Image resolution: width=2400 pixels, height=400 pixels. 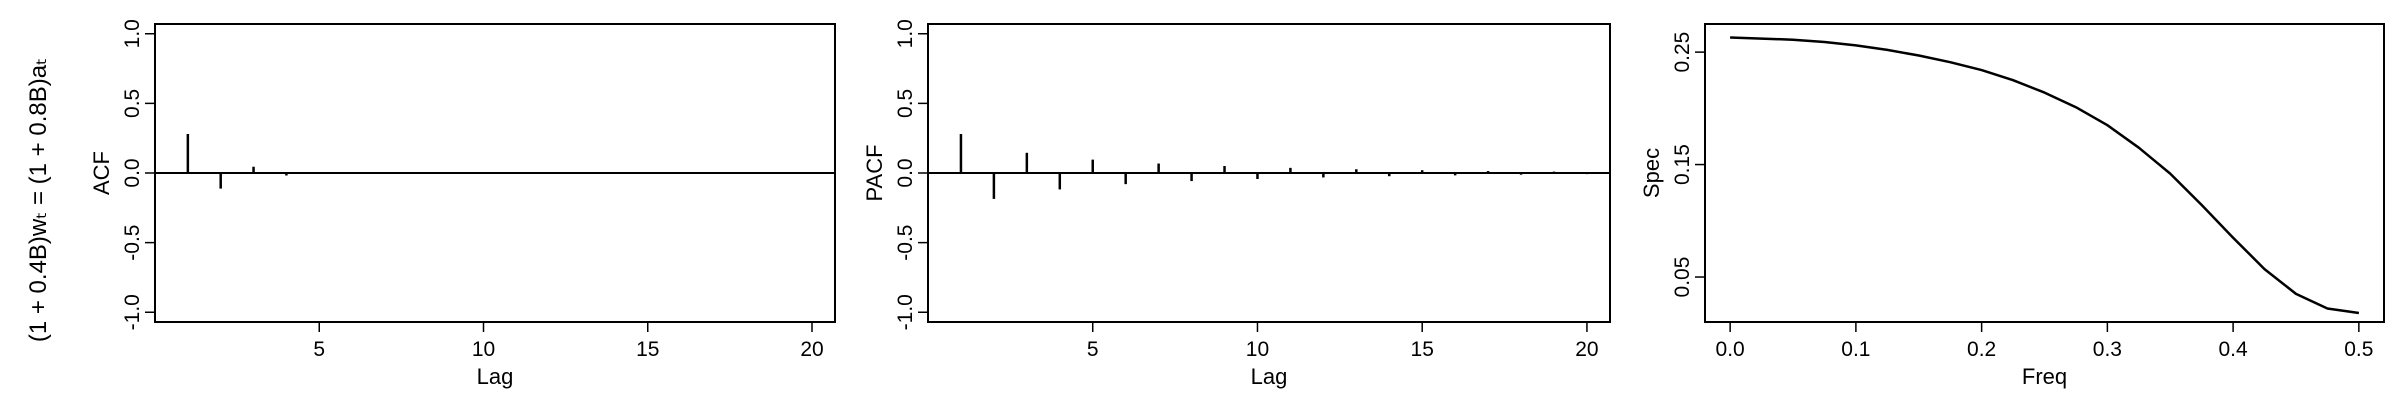 What do you see at coordinates (1682, 164) in the screenshot?
I see `y-tick-label: 0.15` at bounding box center [1682, 164].